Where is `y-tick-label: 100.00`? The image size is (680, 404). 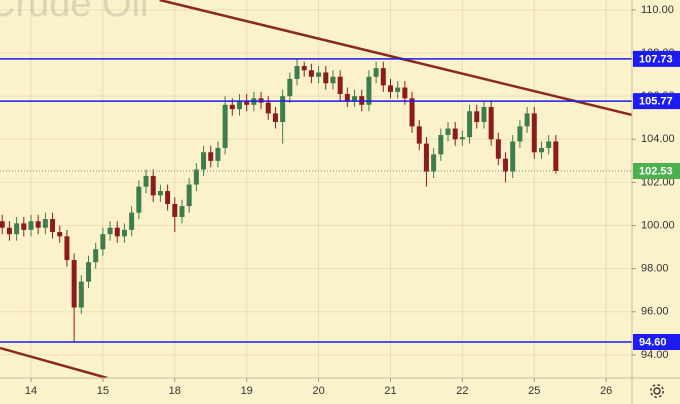
y-tick-label: 100.00 is located at coordinates (658, 225).